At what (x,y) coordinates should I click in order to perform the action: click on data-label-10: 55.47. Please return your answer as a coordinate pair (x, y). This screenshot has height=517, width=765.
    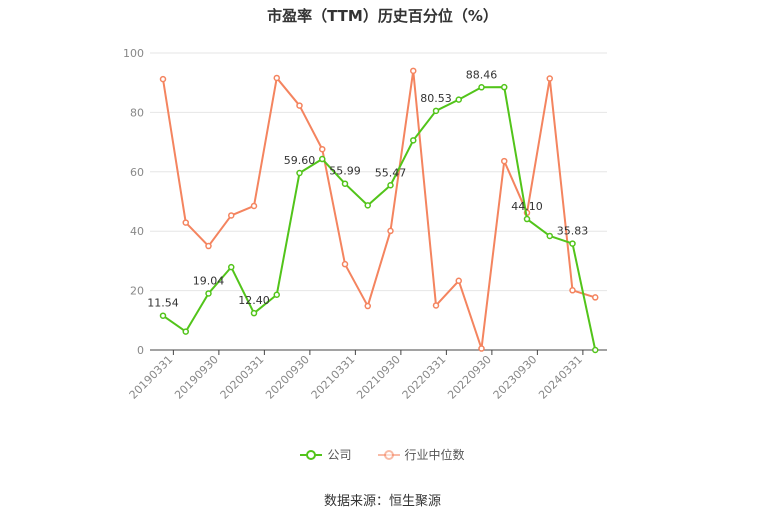
    Looking at the image, I should click on (391, 172).